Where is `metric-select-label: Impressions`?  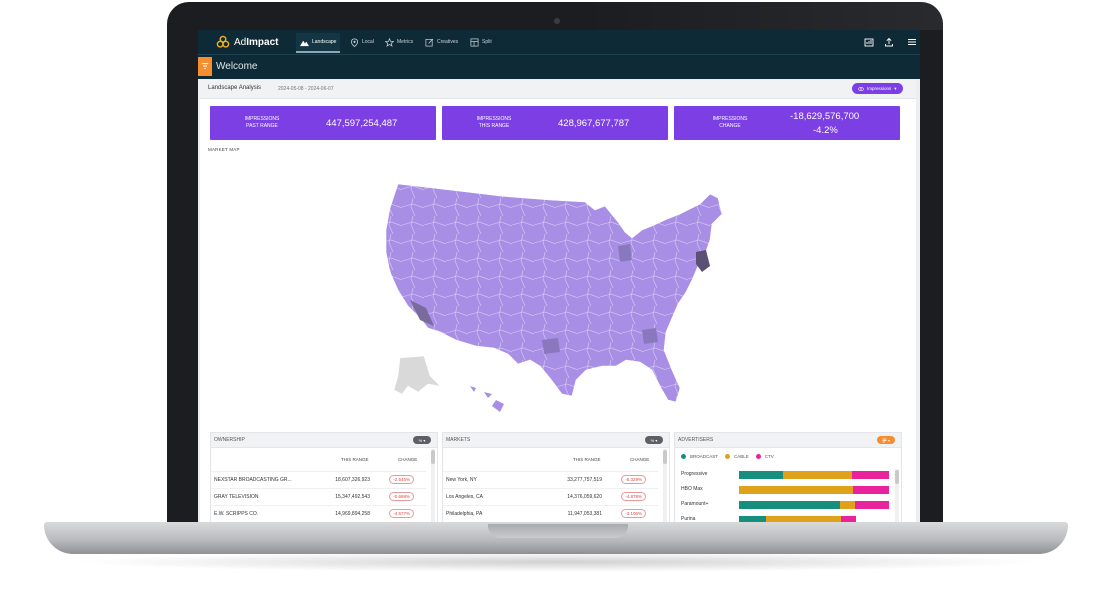
metric-select-label: Impressions is located at coordinates (879, 88).